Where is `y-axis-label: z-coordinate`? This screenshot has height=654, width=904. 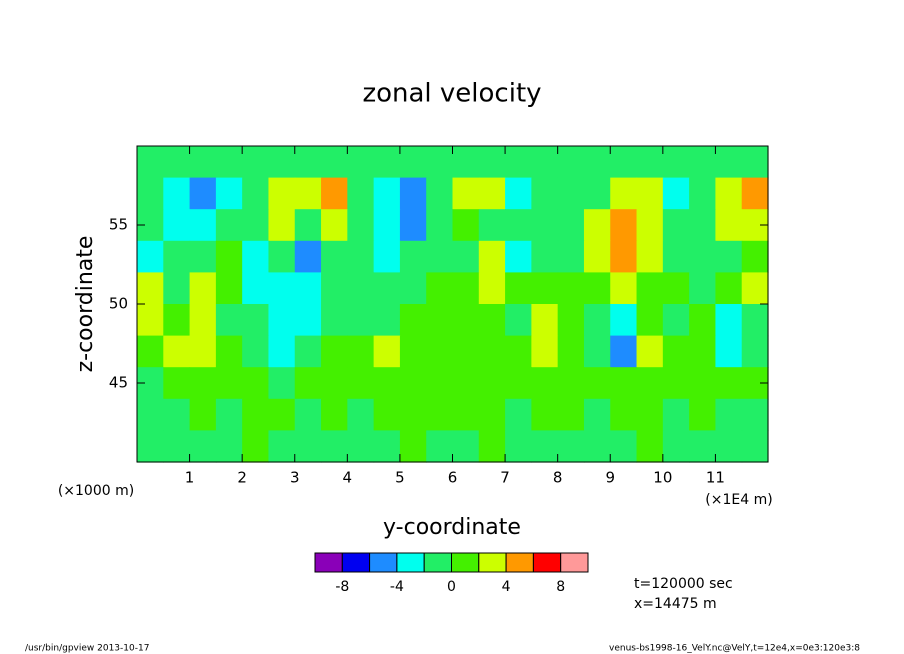
y-axis-label: z-coordinate is located at coordinates (85, 304).